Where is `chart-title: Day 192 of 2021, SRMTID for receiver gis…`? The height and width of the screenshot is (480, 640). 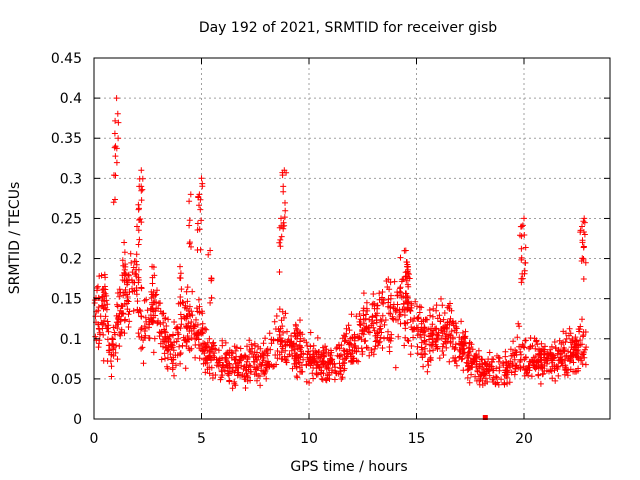
chart-title: Day 192 of 2021, SRMTID for receiver gis… is located at coordinates (348, 28).